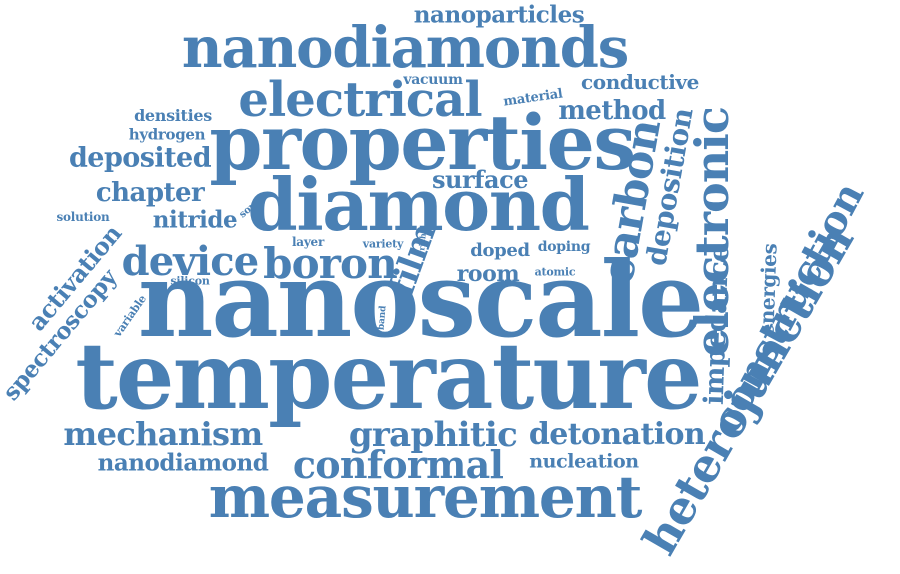 The image size is (900, 574). Describe the element at coordinates (167, 134) in the screenshot. I see `word-hydrogen: hydrogen` at that location.